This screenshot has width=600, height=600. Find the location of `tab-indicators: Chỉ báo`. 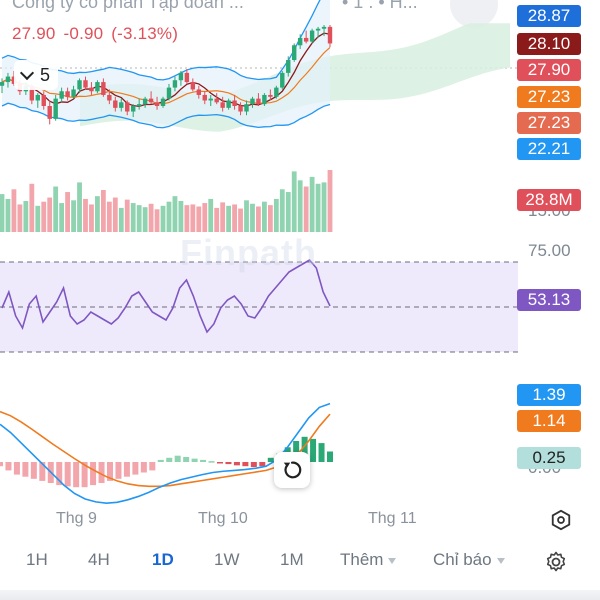

tab-indicators: Chỉ báo is located at coordinates (469, 560).